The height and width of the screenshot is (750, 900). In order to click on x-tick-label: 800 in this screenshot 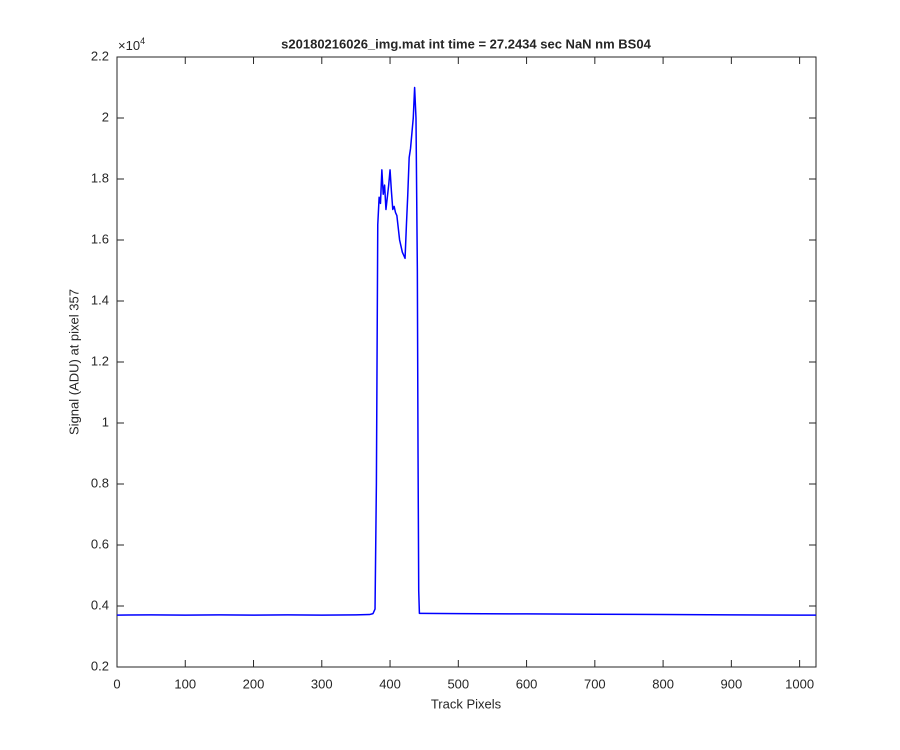, I will do `click(663, 683)`.